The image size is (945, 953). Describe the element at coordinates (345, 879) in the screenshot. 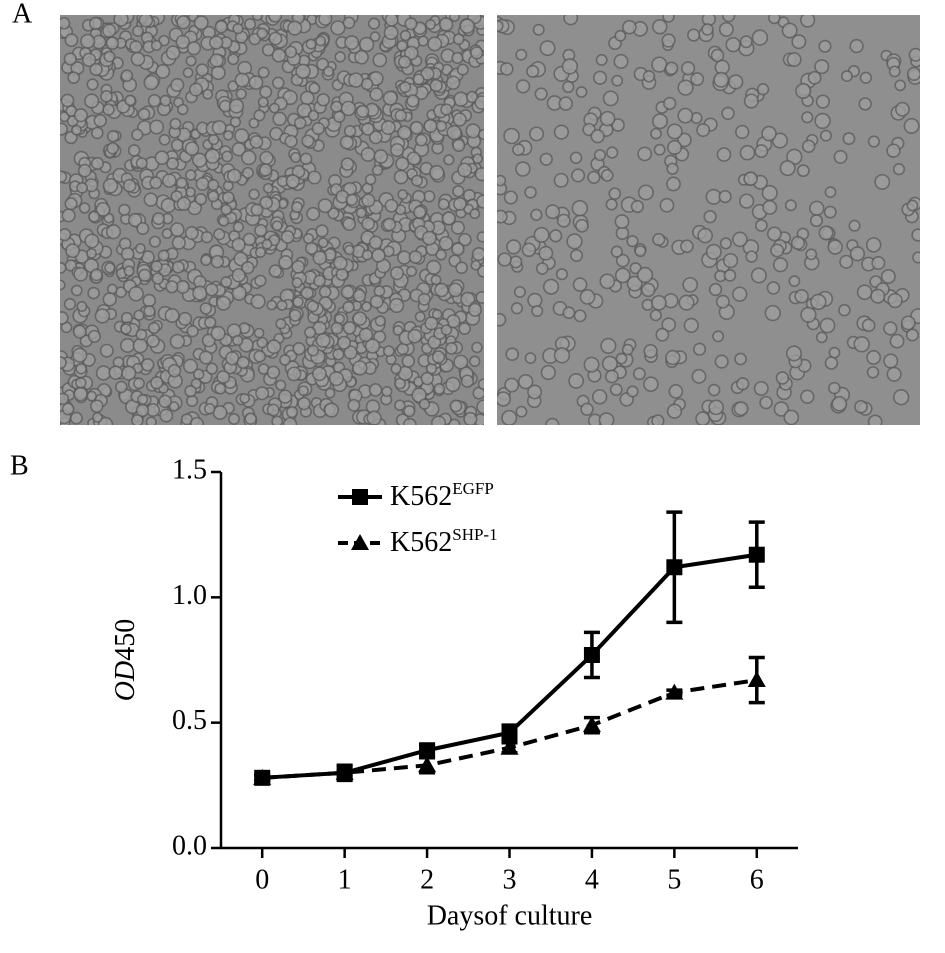

I see `x-tick-label: 1` at that location.